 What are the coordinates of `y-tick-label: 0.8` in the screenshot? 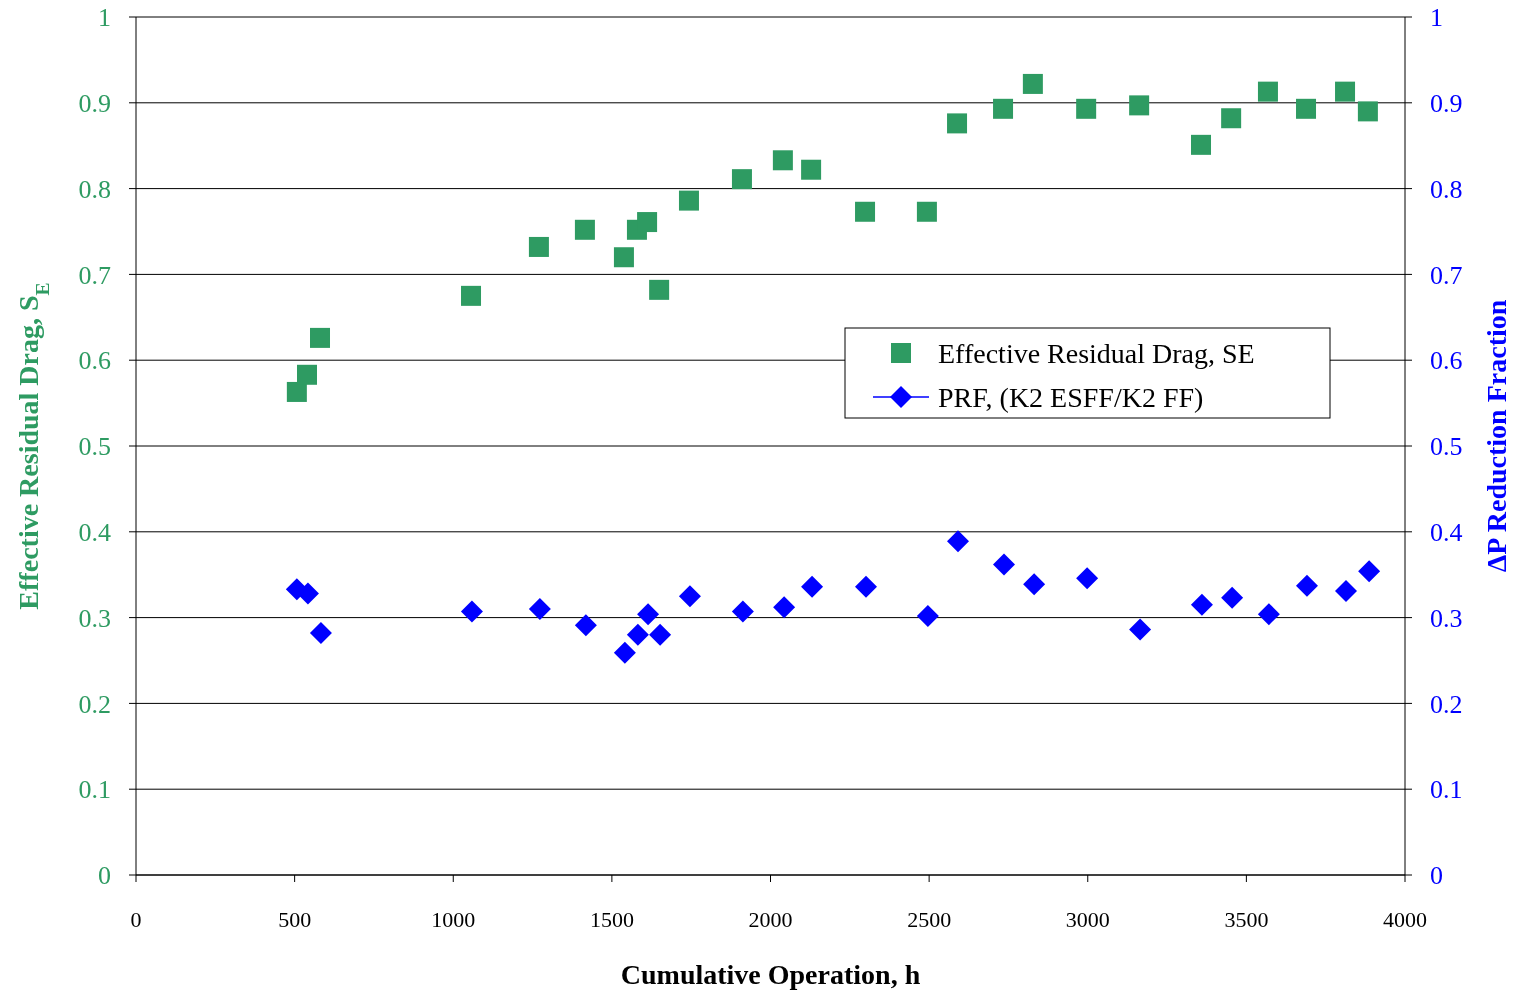 It's located at (94, 189).